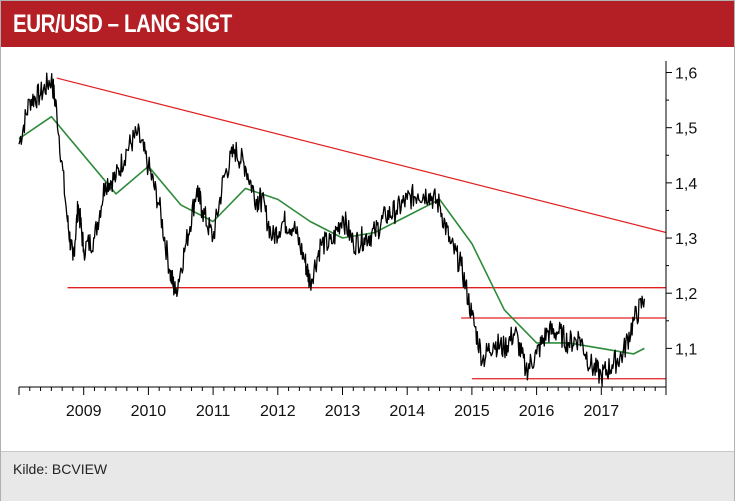 The image size is (735, 501). I want to click on x-tick-label: 2014, so click(407, 411).